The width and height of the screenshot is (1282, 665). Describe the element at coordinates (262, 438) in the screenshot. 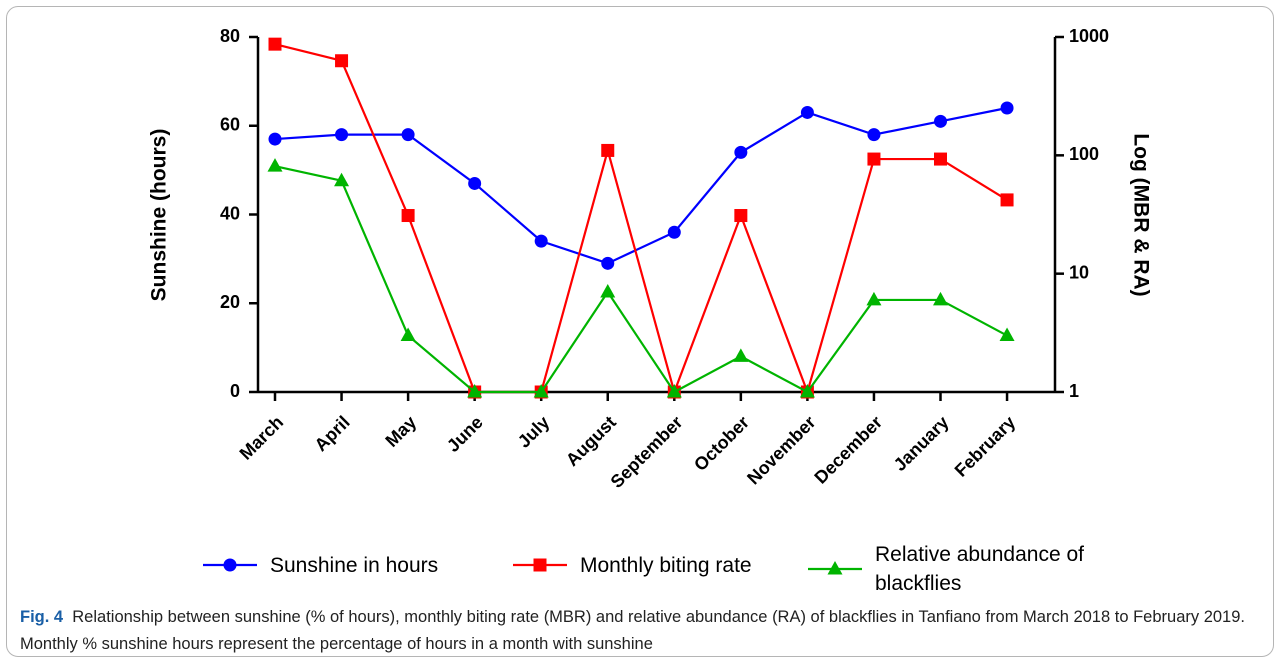

I see `x-tick-label: March` at that location.